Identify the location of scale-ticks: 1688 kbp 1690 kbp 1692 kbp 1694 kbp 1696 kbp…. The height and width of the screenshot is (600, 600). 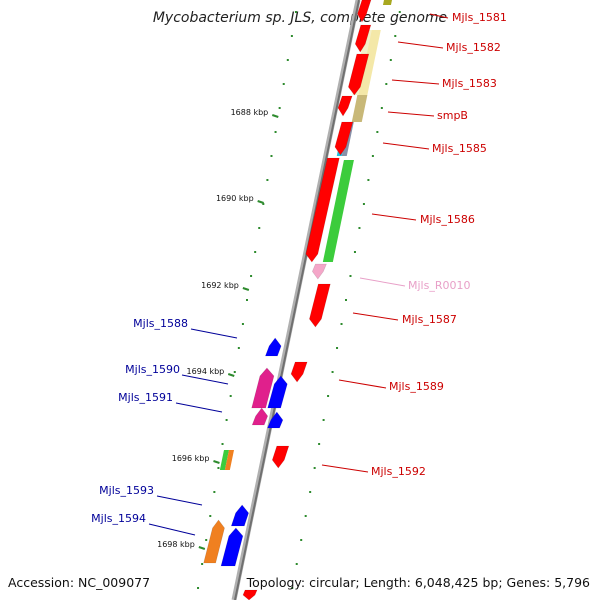
(218, 329).